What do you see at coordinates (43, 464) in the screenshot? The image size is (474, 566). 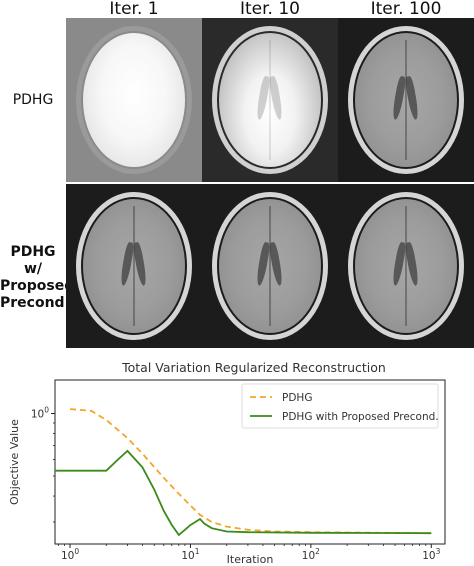 I see `y-axis-ticks: 100` at bounding box center [43, 464].